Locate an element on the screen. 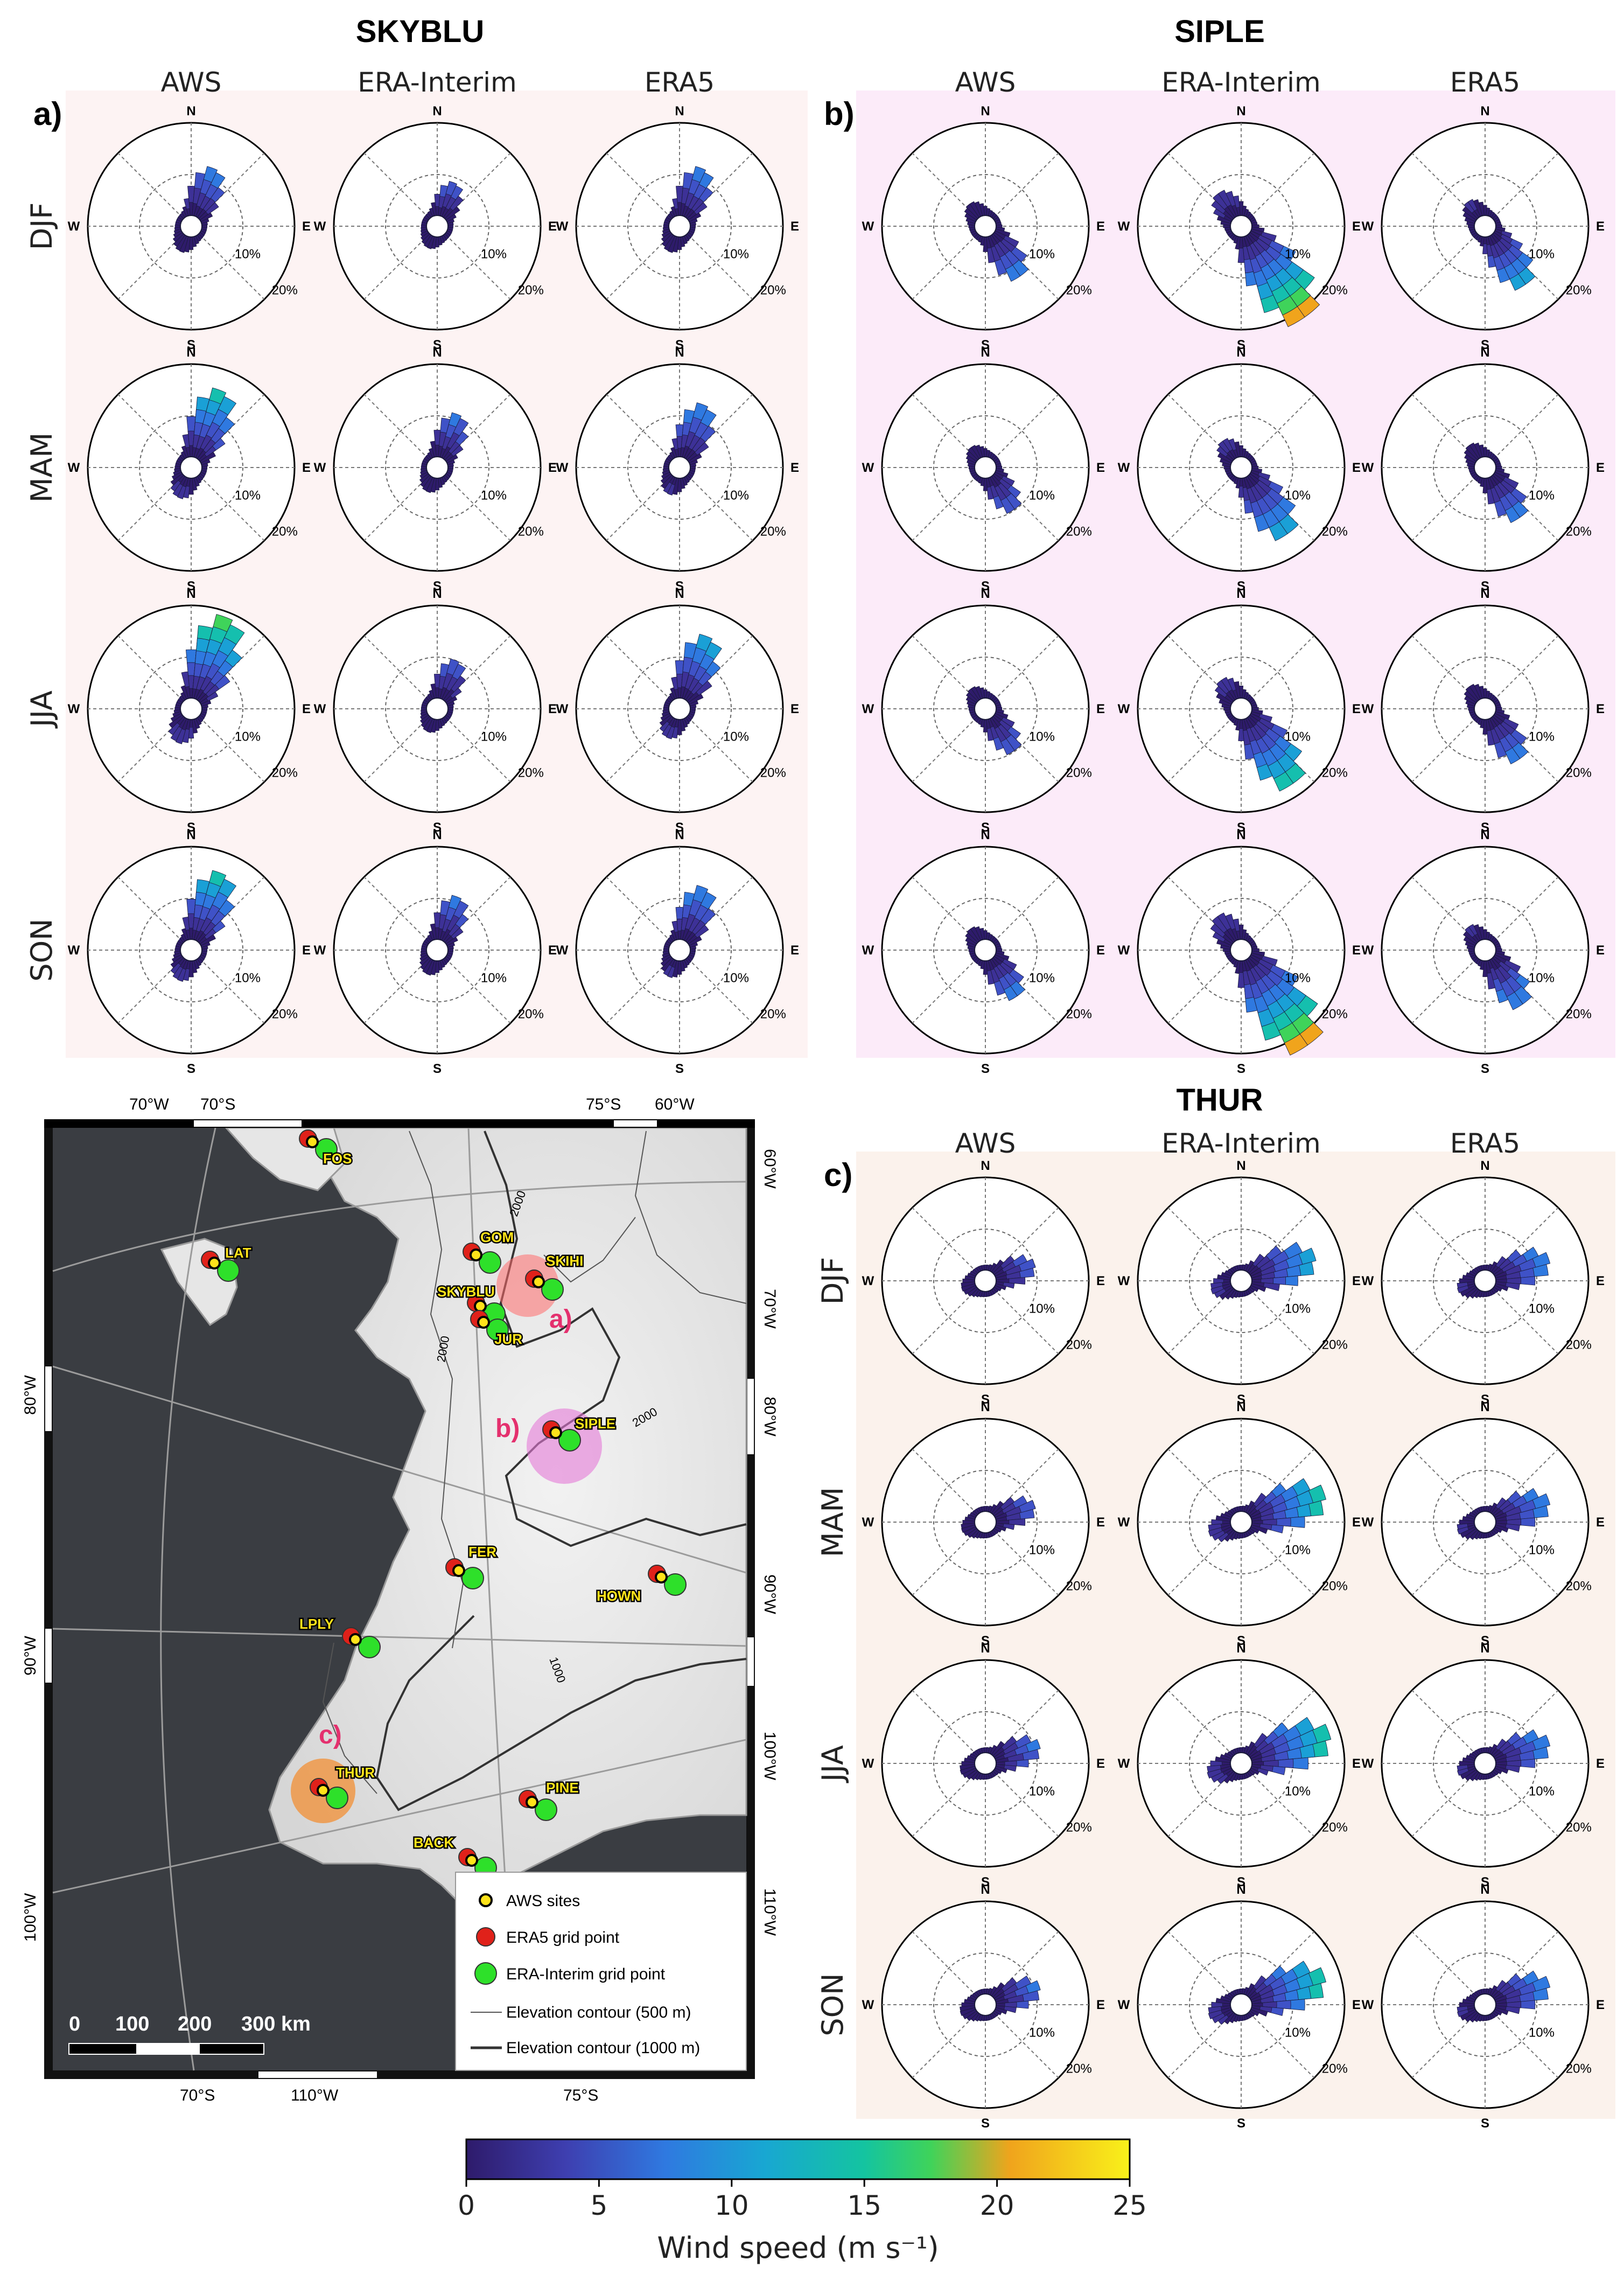 This screenshot has width=1624, height=2274. map-frame-left-white is located at coordinates (48, 1656).